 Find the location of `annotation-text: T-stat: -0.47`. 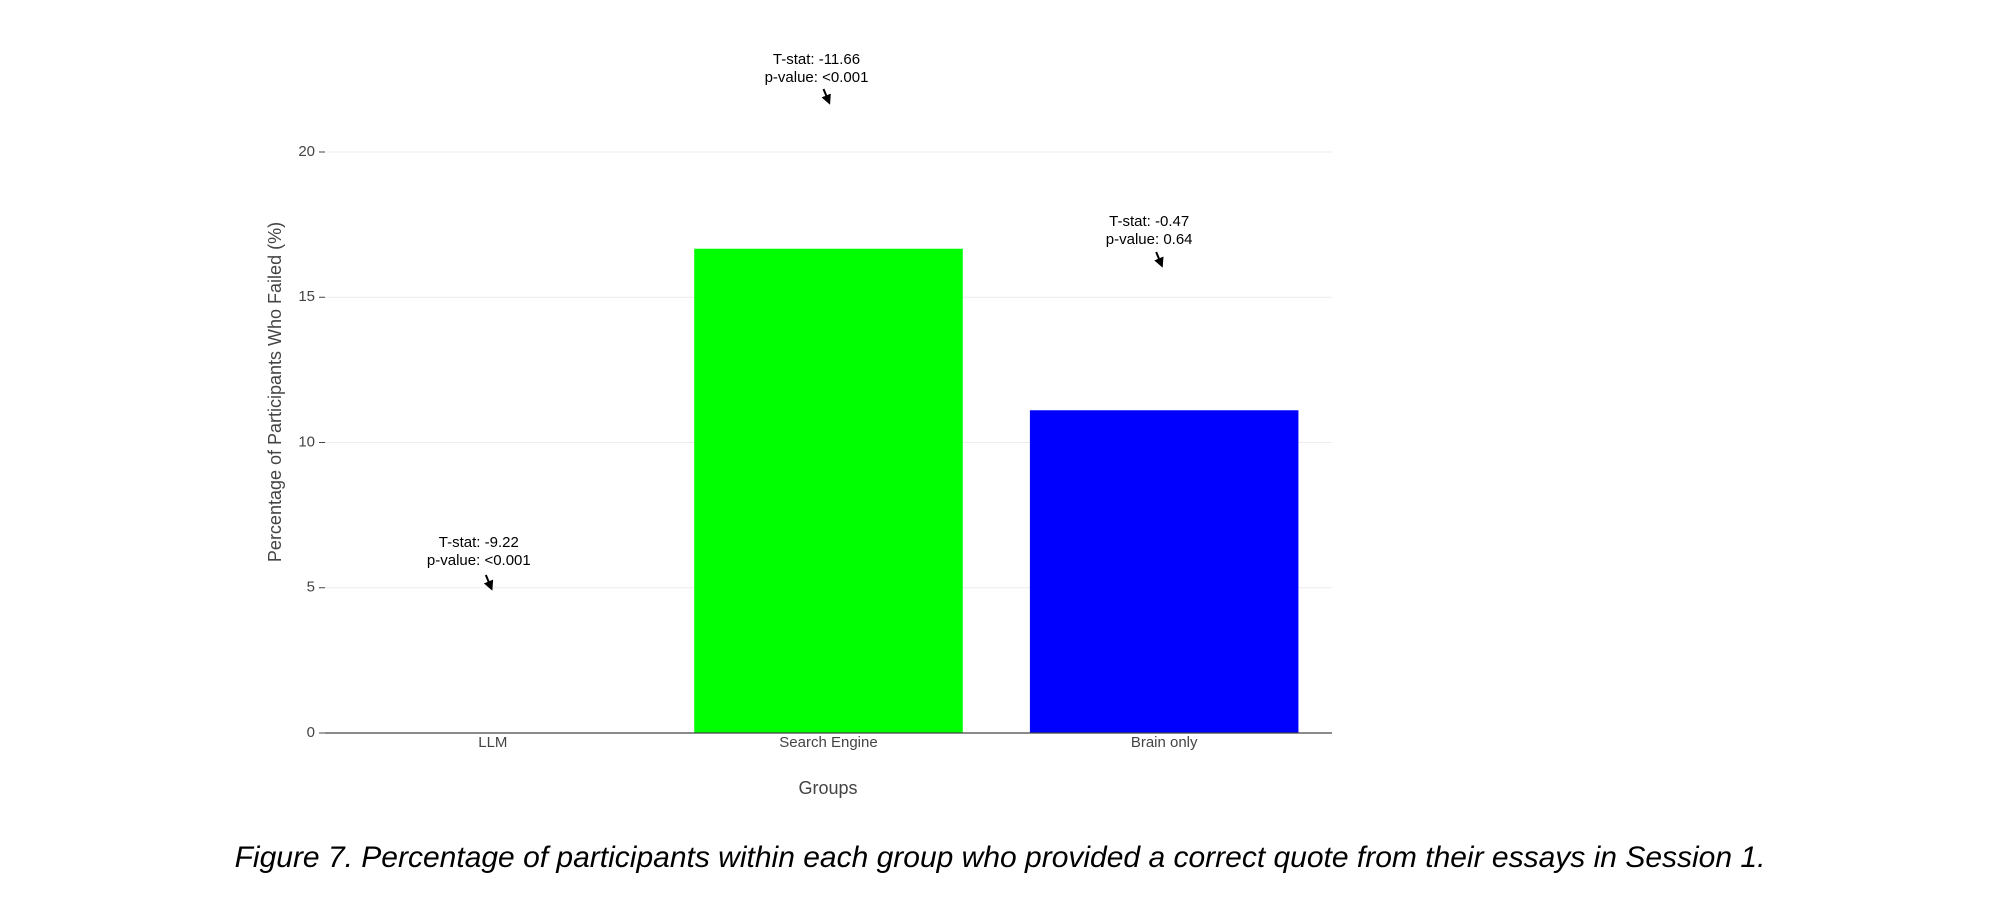

annotation-text: T-stat: -0.47 is located at coordinates (1149, 221).